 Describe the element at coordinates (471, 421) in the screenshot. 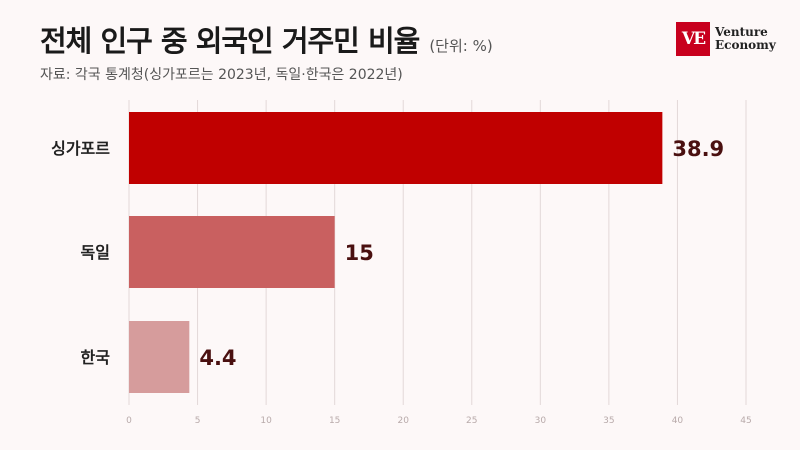

I see `x-tick-label-25: 25` at that location.